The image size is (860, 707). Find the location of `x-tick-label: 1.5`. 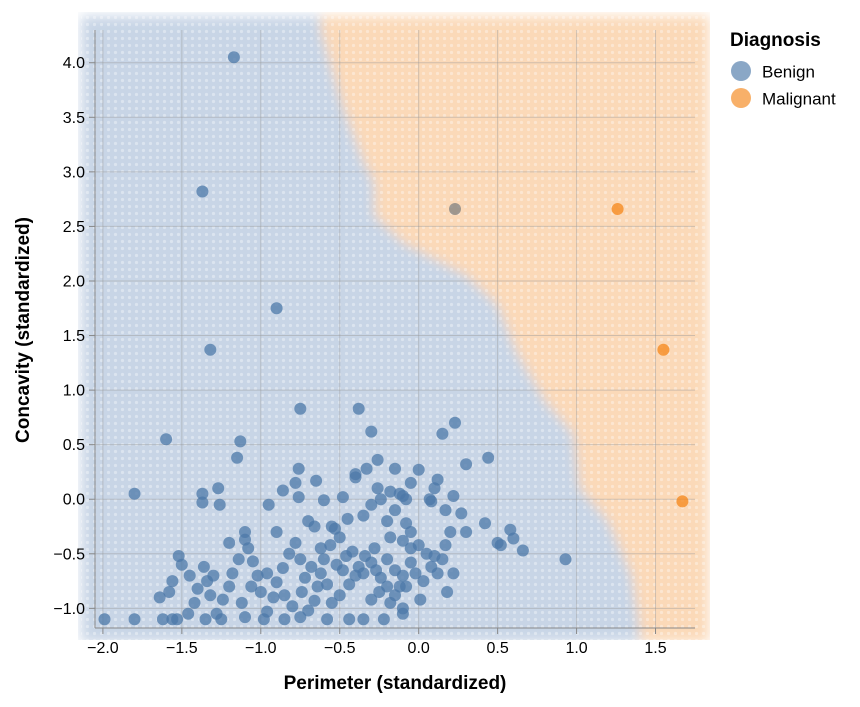

x-tick-label: 1.5 is located at coordinates (655, 648).